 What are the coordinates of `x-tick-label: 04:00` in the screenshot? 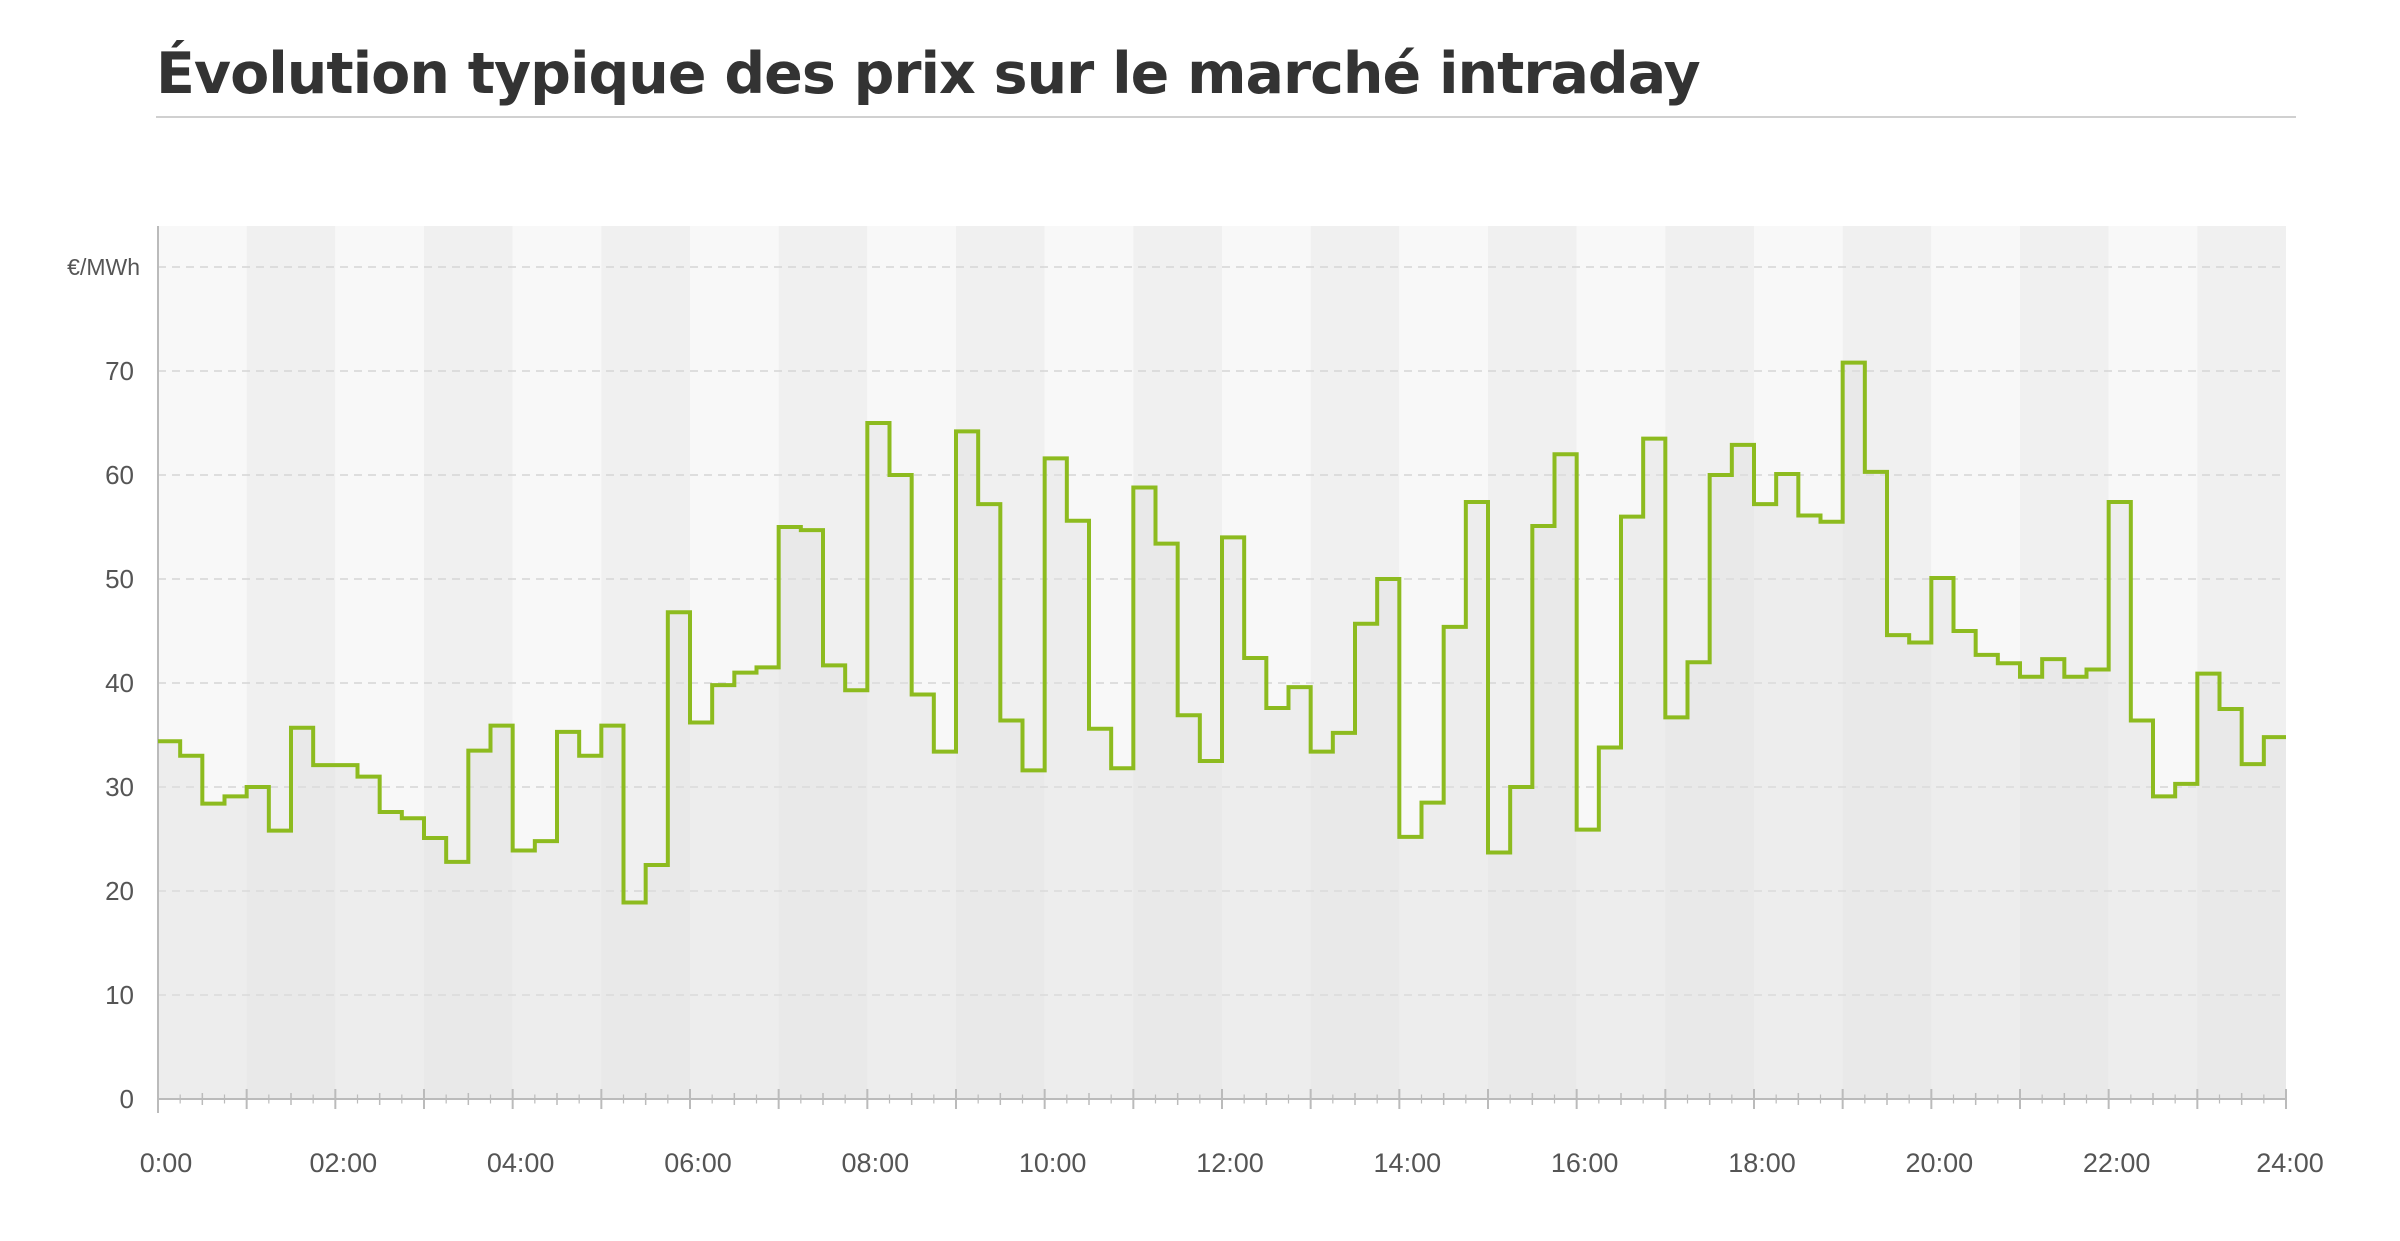 It's located at (521, 1163).